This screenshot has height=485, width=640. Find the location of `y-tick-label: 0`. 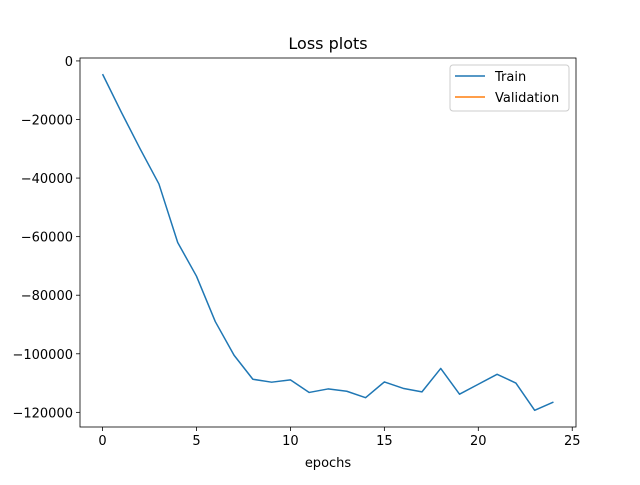

y-tick-label: 0 is located at coordinates (69, 62).